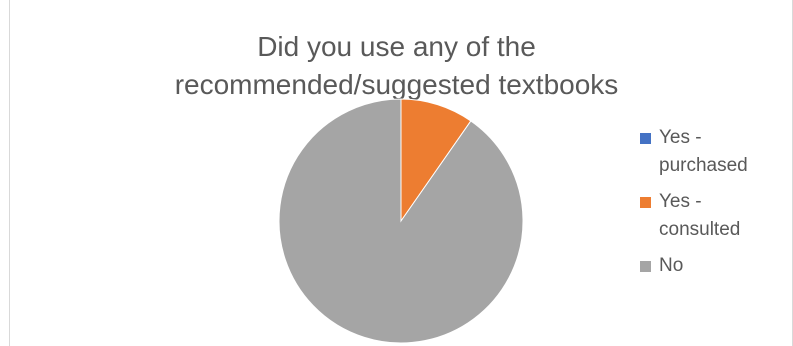 The height and width of the screenshot is (346, 793). Describe the element at coordinates (645, 138) in the screenshot. I see `legend-swatch-yes-purchased` at that location.